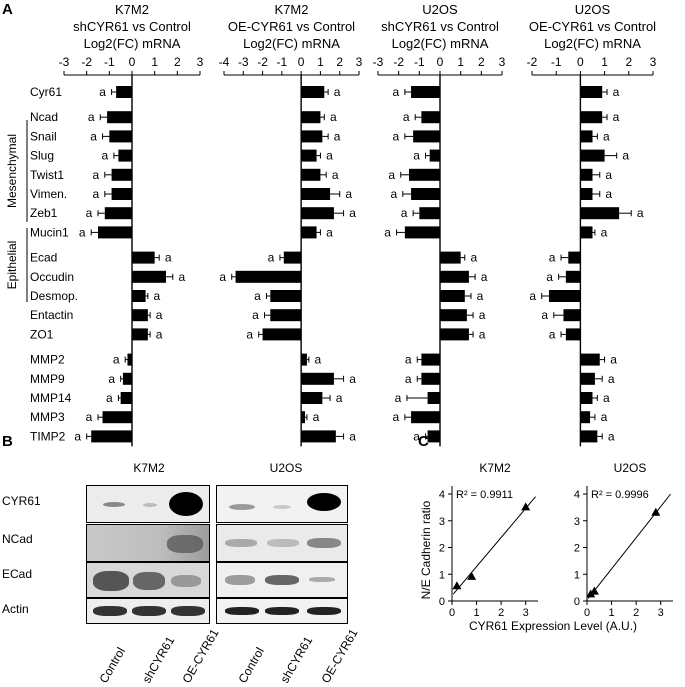 The width and height of the screenshot is (685, 687). Describe the element at coordinates (16, 171) in the screenshot. I see `group-bracket-mesenchymal: Mesenchymal` at that location.